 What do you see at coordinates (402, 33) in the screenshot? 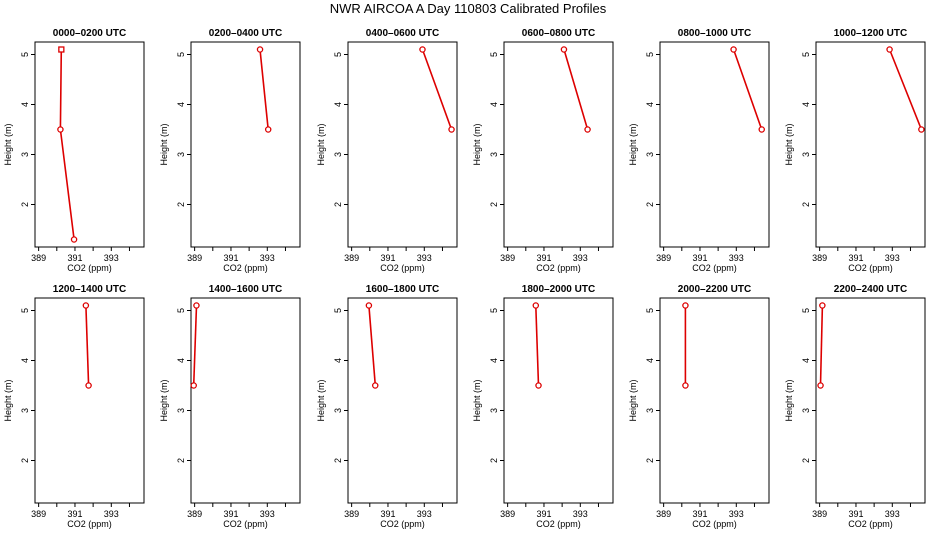
I see `panel-title: 0400–0600 UTC` at bounding box center [402, 33].